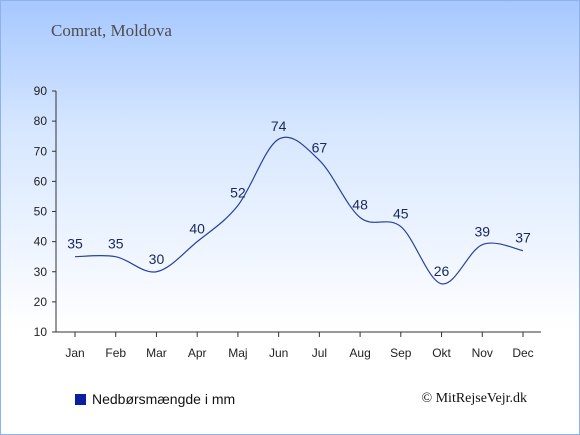 Image resolution: width=580 pixels, height=435 pixels. Describe the element at coordinates (522, 353) in the screenshot. I see `x-tick-label: Dec` at that location.